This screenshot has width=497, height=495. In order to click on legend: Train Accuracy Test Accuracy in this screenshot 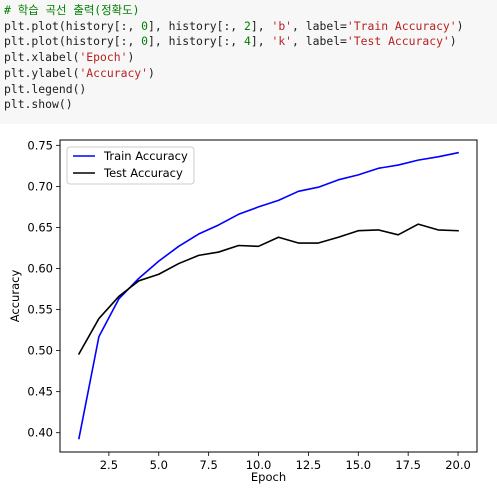, I will do `click(130, 165)`.